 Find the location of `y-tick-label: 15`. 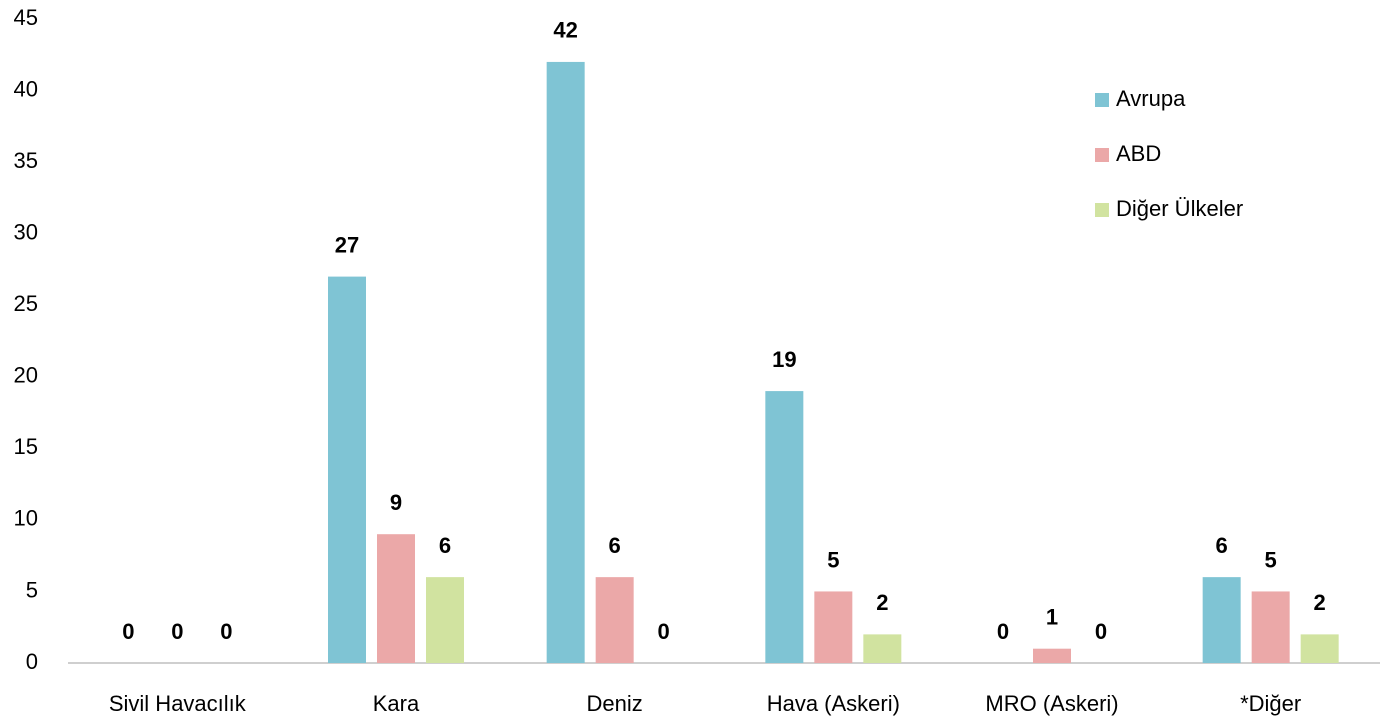

y-tick-label: 15 is located at coordinates (26, 446).